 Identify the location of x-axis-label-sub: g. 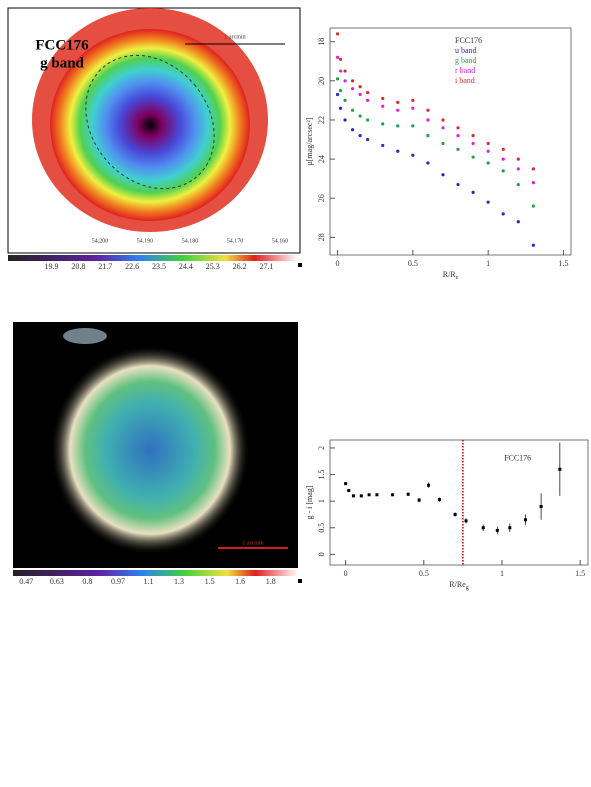
(467, 588).